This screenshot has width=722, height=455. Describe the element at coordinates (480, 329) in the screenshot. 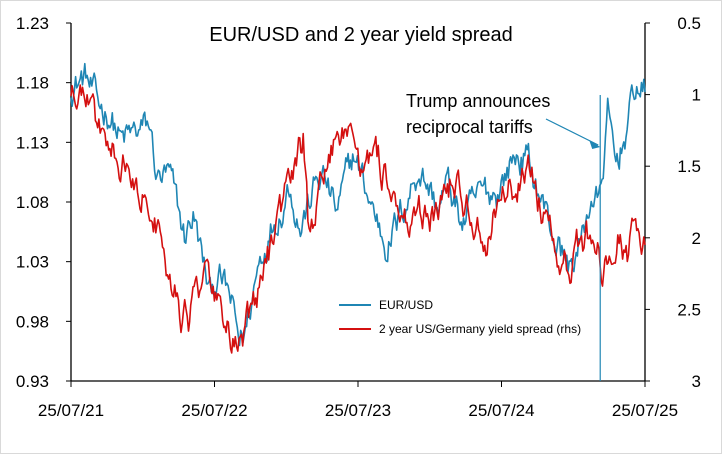

I see `legend-label-spread: 2 year US/Germany yield spread (rhs)` at that location.